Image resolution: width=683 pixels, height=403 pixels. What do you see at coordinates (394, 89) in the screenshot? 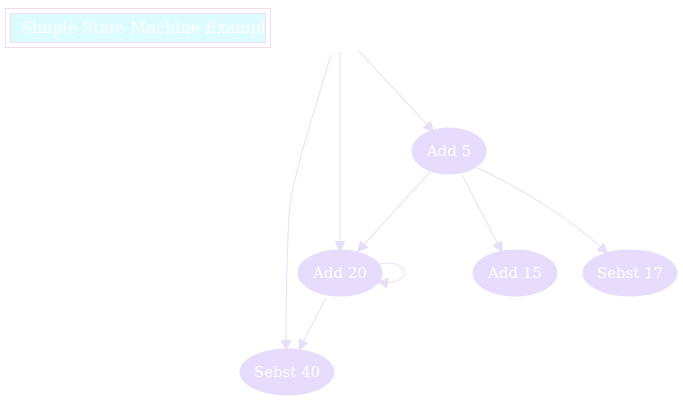
I see `edge-start-to-add5` at bounding box center [394, 89].